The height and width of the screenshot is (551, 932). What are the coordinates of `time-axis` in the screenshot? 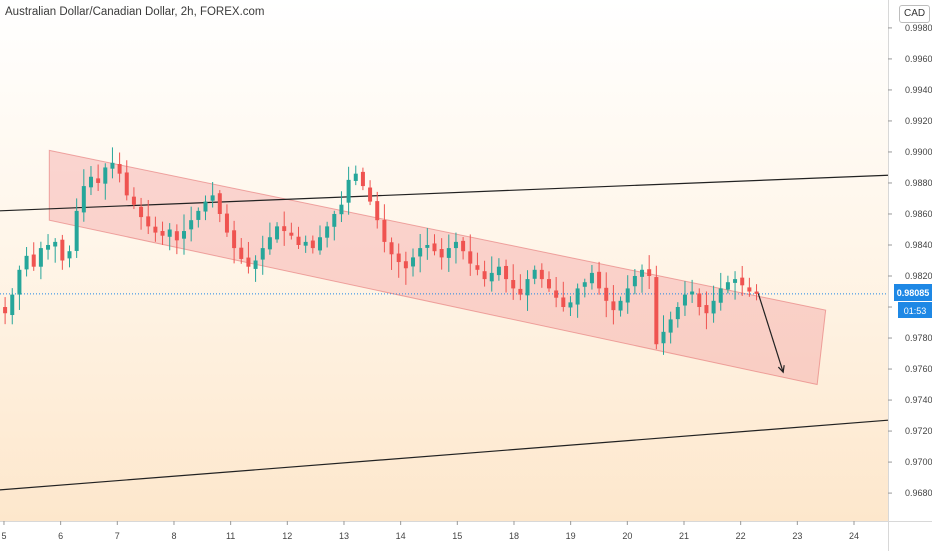 It's located at (444, 536).